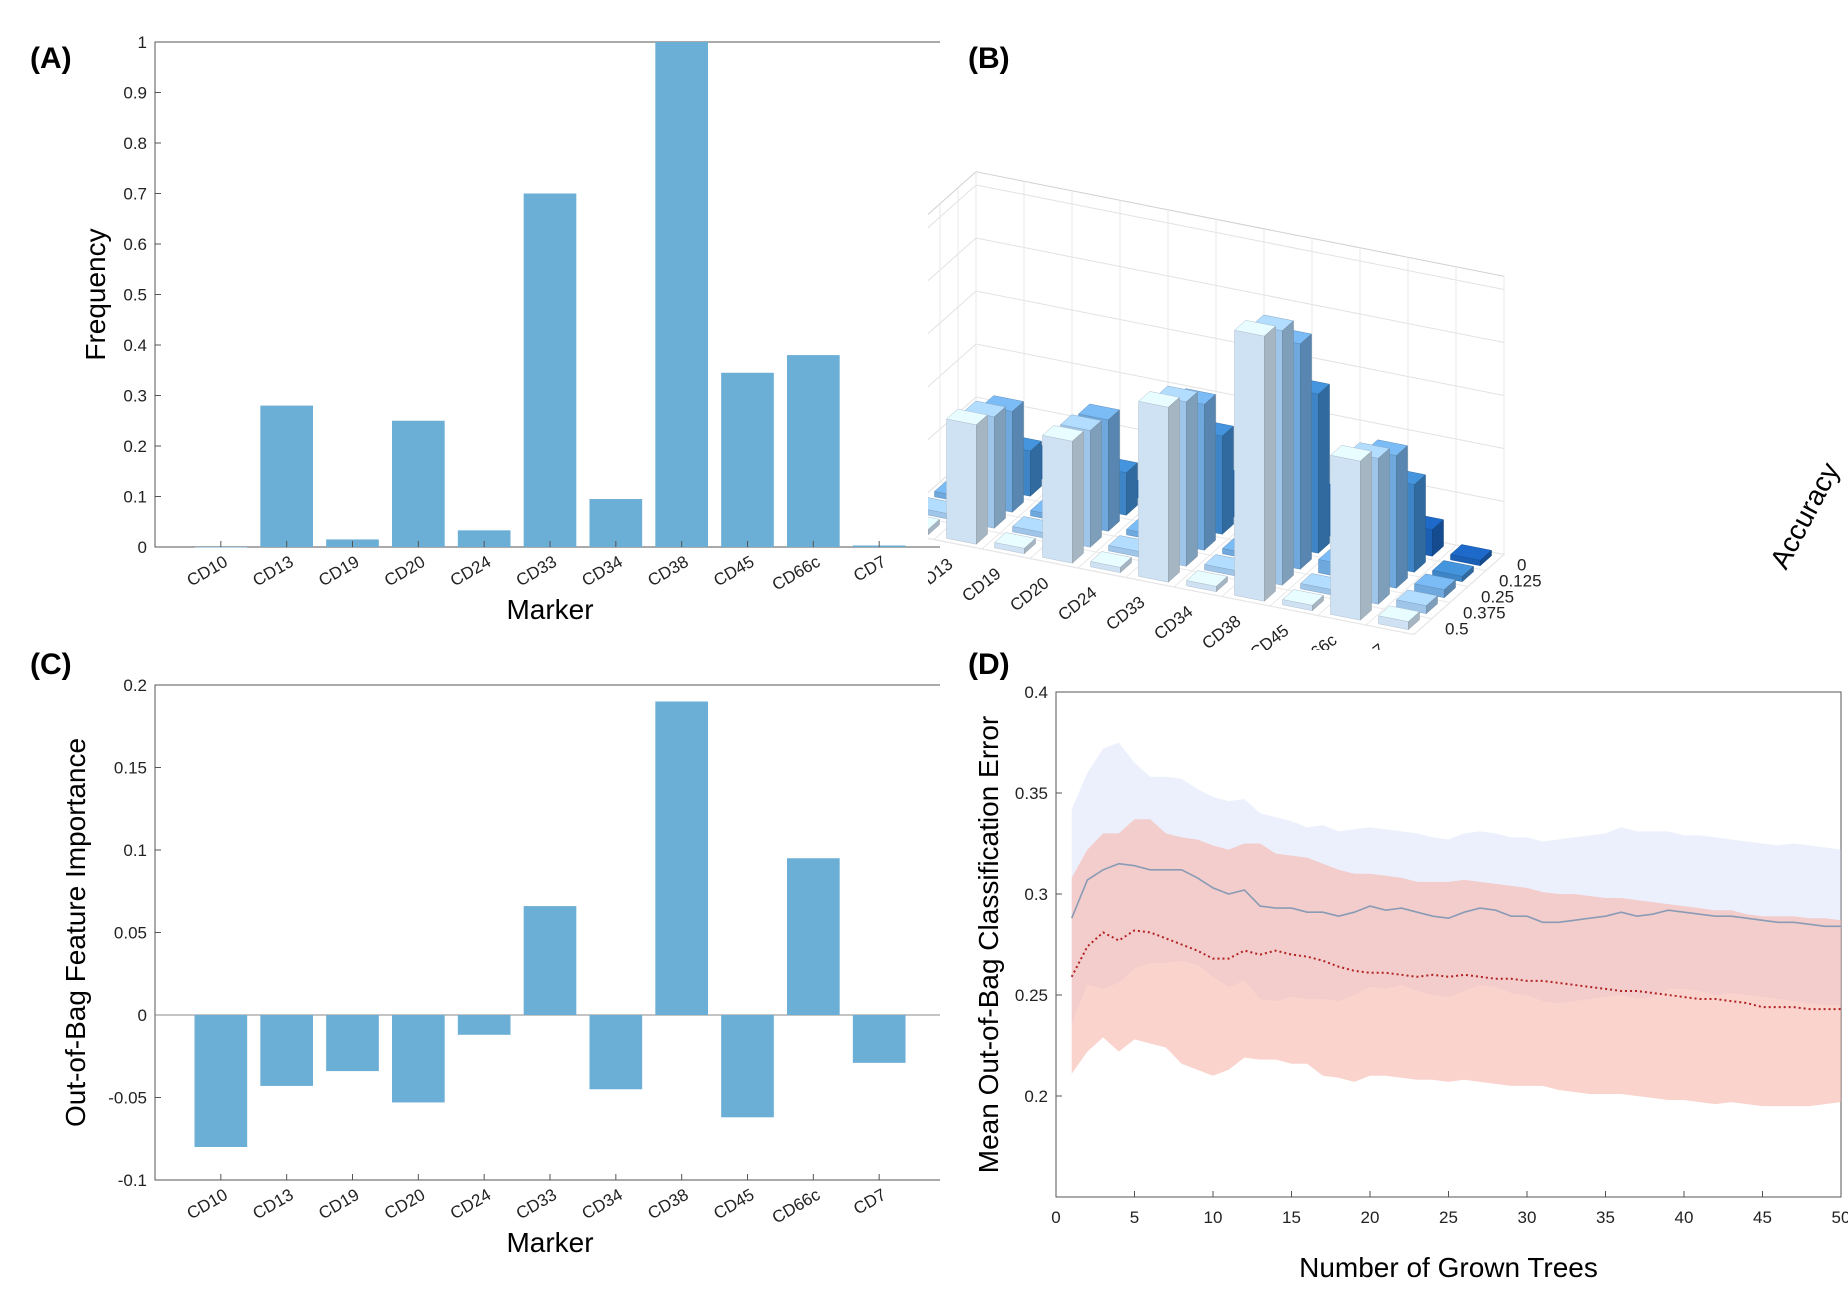  I want to click on bar-cd66c, so click(813, 936).